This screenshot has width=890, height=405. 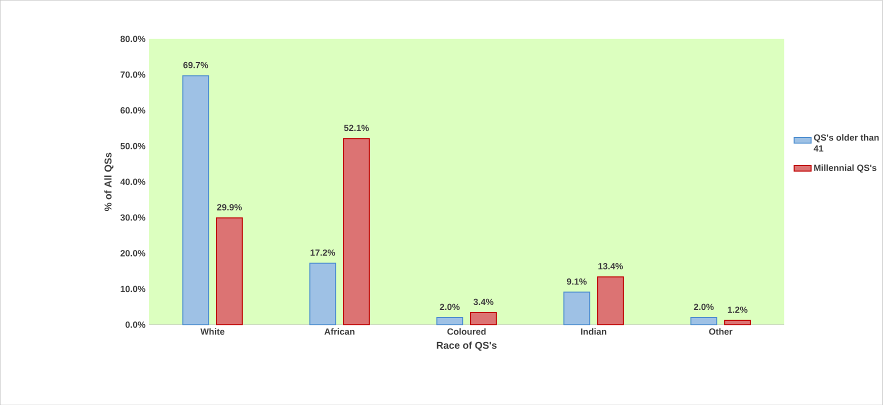 What do you see at coordinates (212, 331) in the screenshot?
I see `x-tick-label: White` at bounding box center [212, 331].